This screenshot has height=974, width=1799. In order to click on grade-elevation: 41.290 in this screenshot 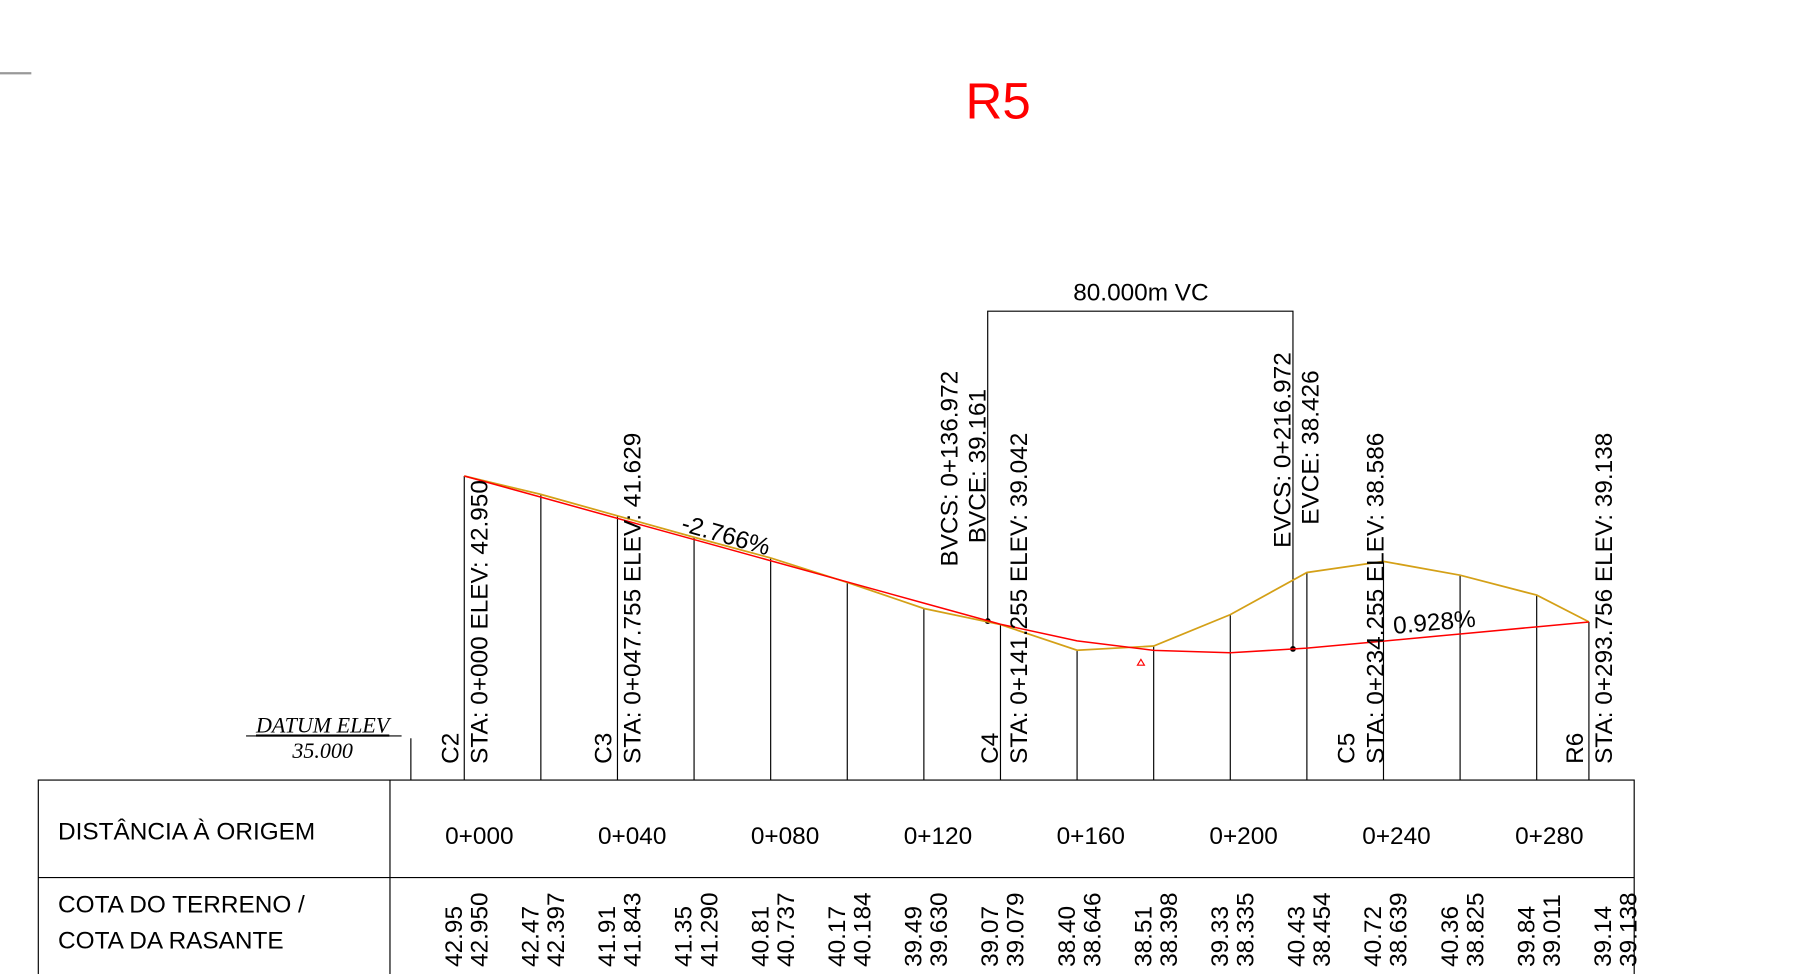, I will do `click(709, 929)`.